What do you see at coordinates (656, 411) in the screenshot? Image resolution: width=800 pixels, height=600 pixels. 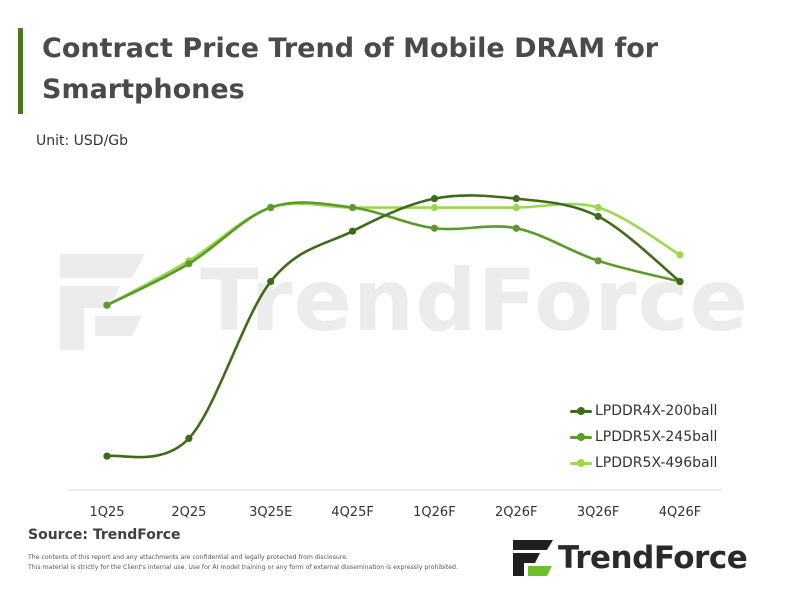 I see `legend-label: LPDDR4X-200ball` at bounding box center [656, 411].